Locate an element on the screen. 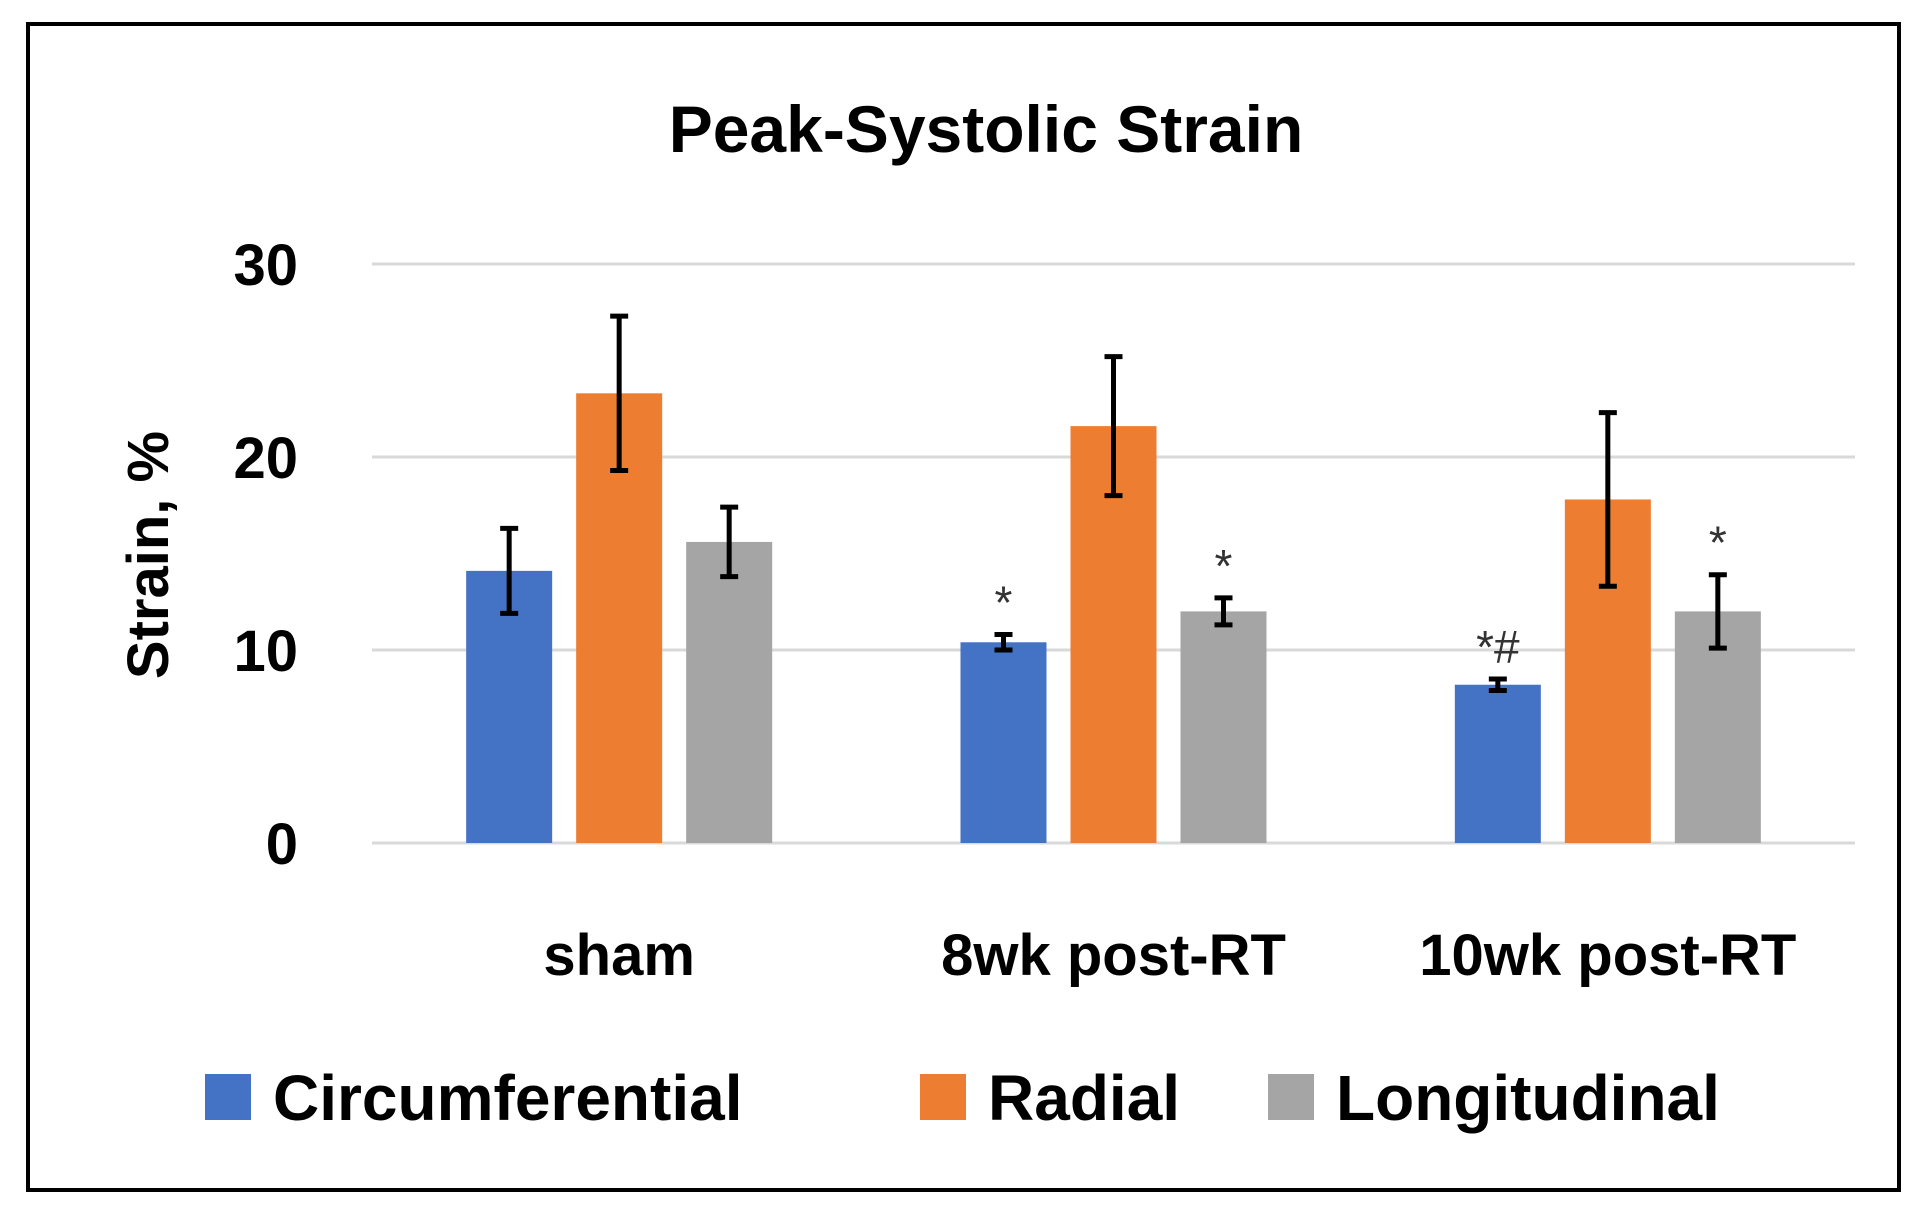 Image resolution: width=1931 pixels, height=1223 pixels. x-axis-categories: sham 8wk post-RT 10wk post-RT is located at coordinates (1169, 955).